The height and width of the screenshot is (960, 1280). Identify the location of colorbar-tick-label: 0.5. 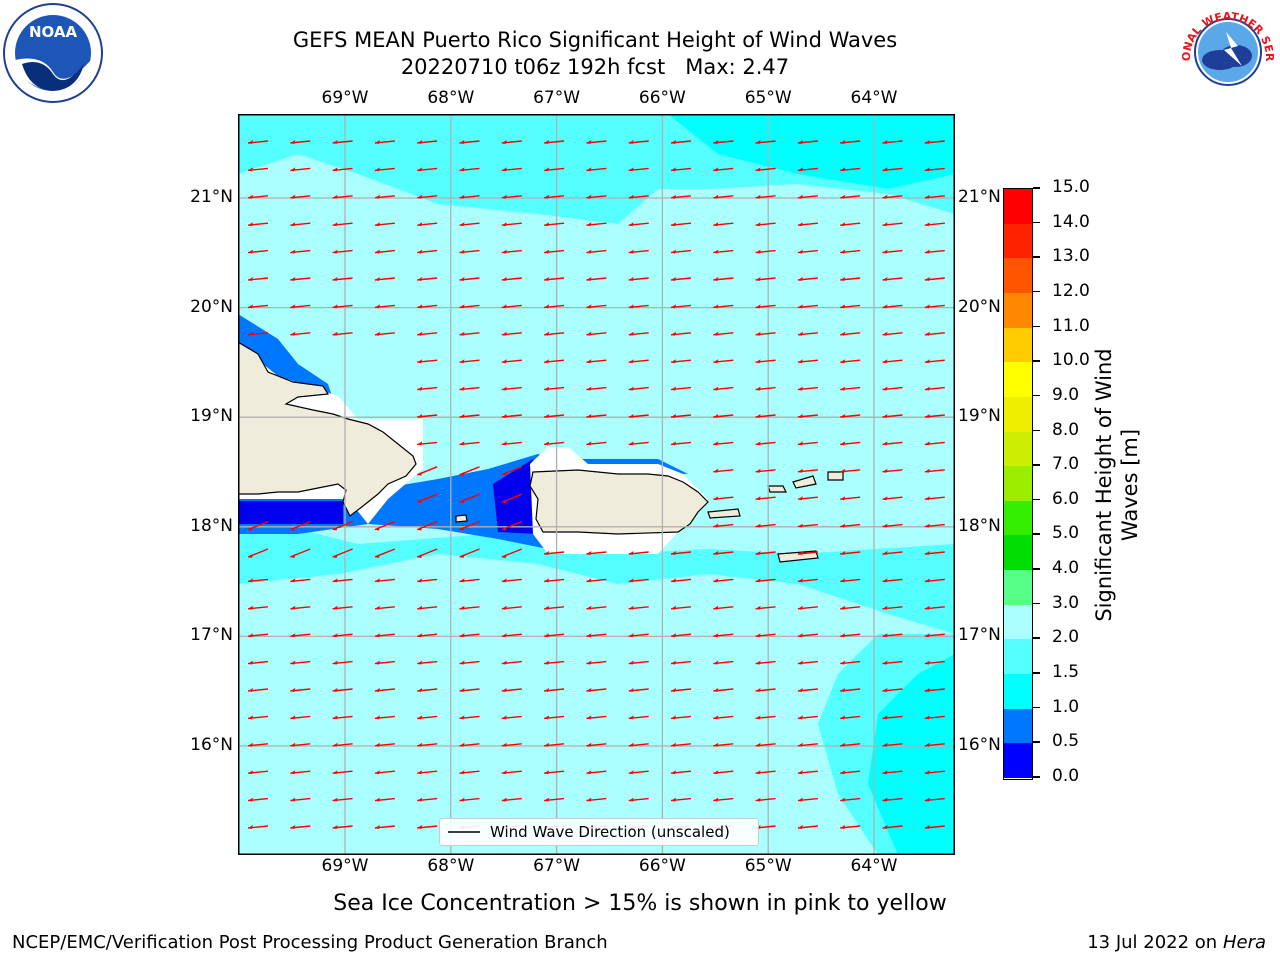
(1066, 741).